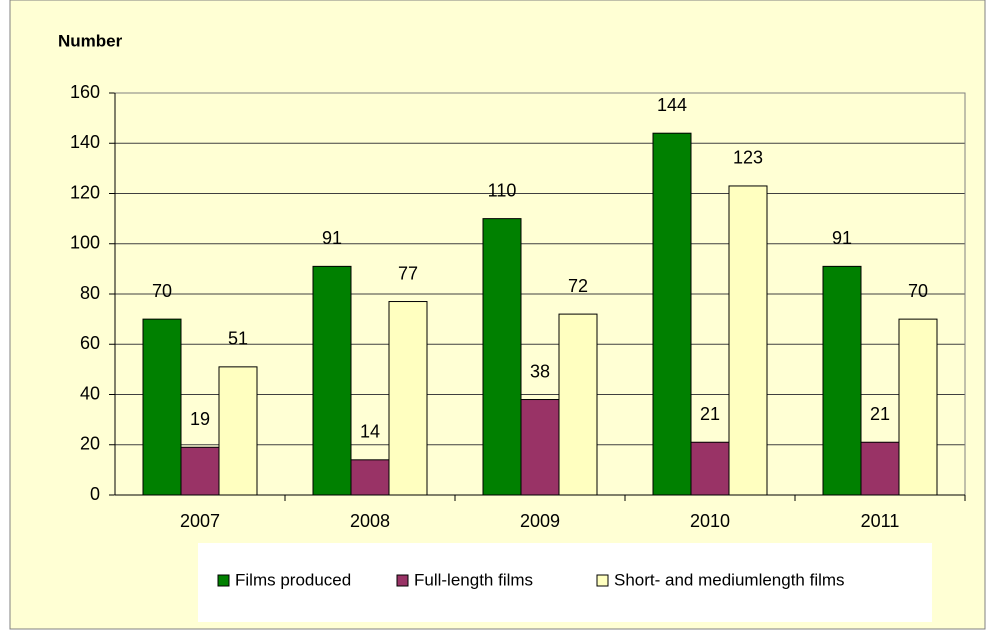 The height and width of the screenshot is (630, 995). What do you see at coordinates (502, 190) in the screenshot?
I see `value-label: 110` at bounding box center [502, 190].